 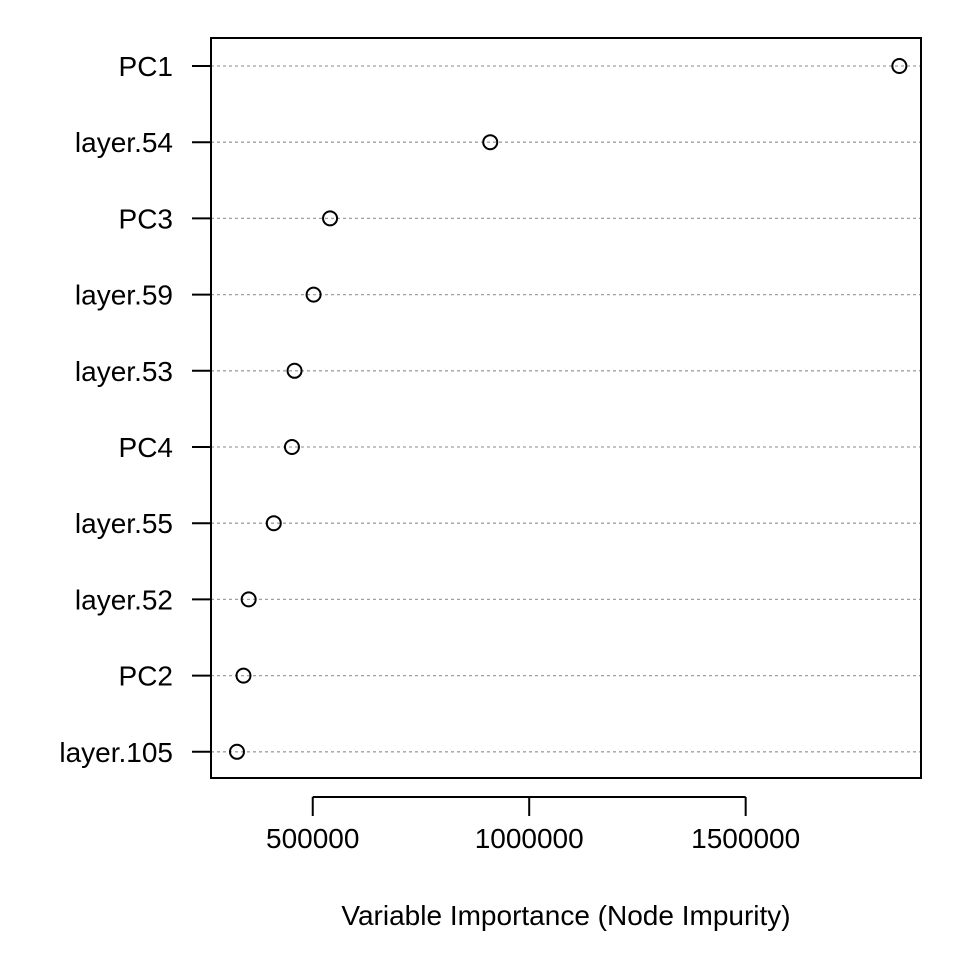 I want to click on category-label: layer.59, so click(x=124, y=295).